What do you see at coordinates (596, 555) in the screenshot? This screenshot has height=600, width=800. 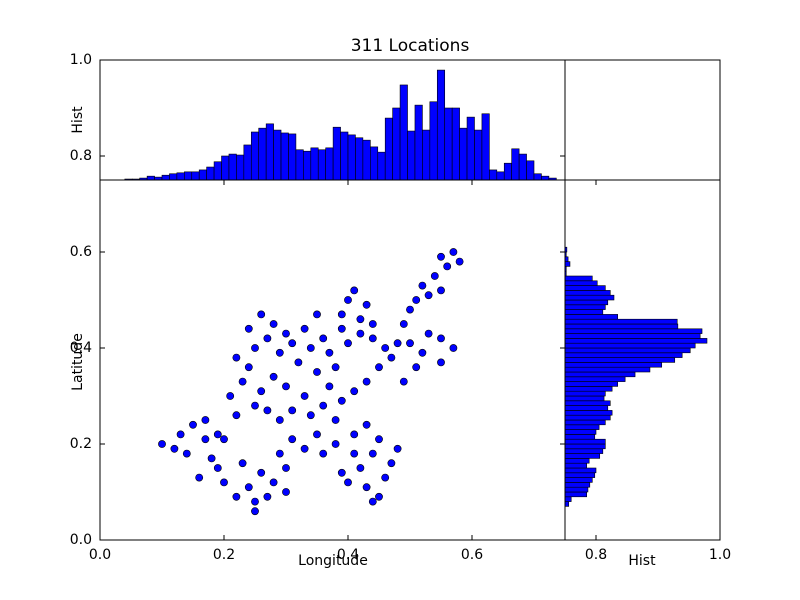 I see `x-tick-label: 0.8` at bounding box center [596, 555].